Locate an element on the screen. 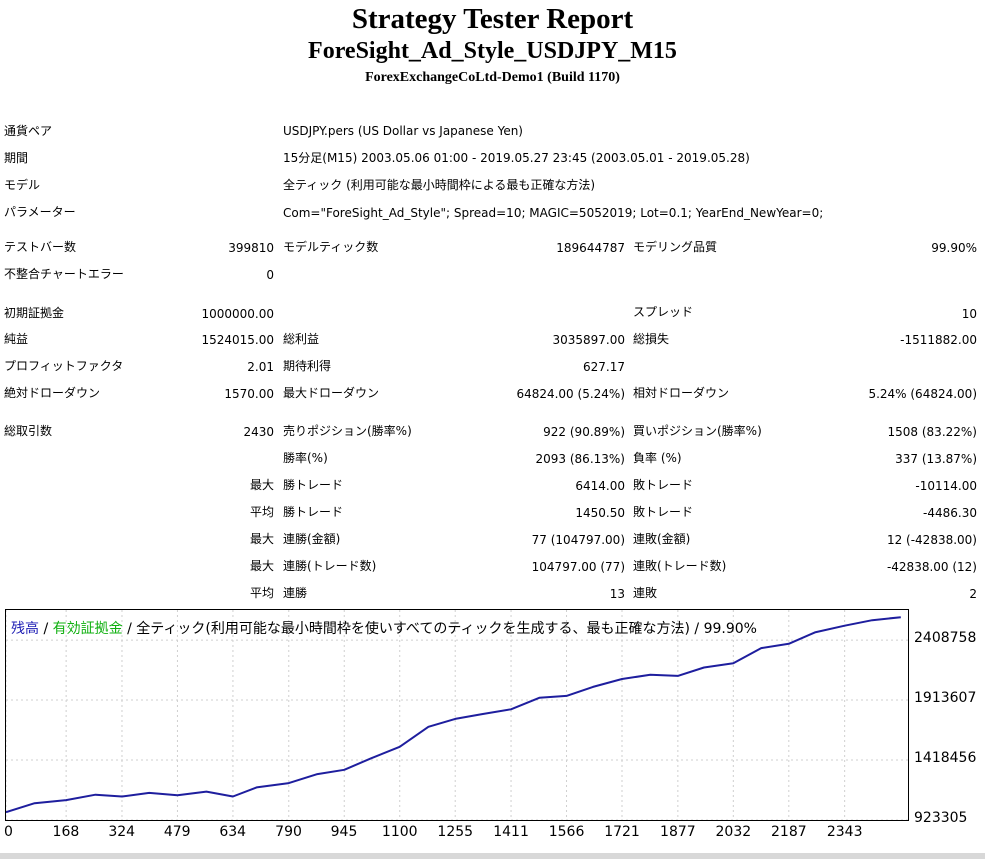 This screenshot has height=859, width=985. x-tick-label: 1877 is located at coordinates (678, 832).